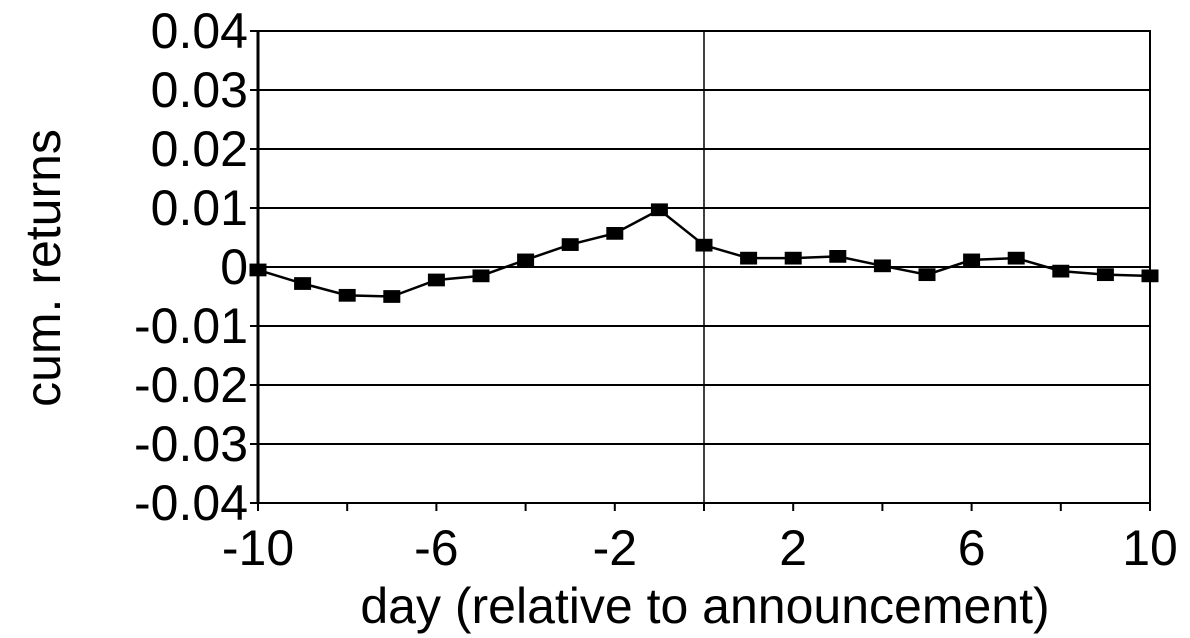  I want to click on x-axis-title: day (relative to announcement), so click(704, 606).